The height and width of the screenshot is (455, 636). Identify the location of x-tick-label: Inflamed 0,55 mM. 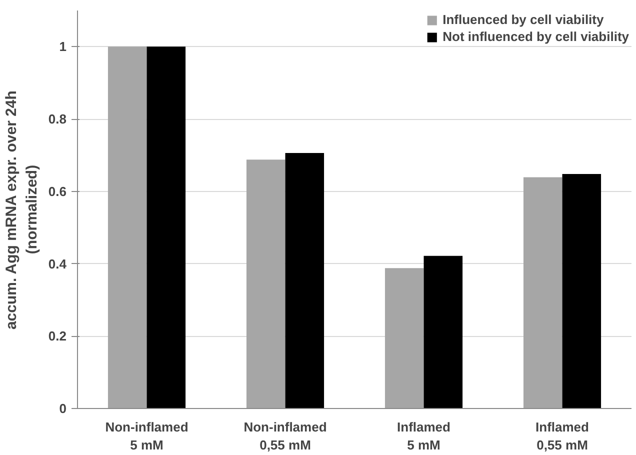
(563, 436).